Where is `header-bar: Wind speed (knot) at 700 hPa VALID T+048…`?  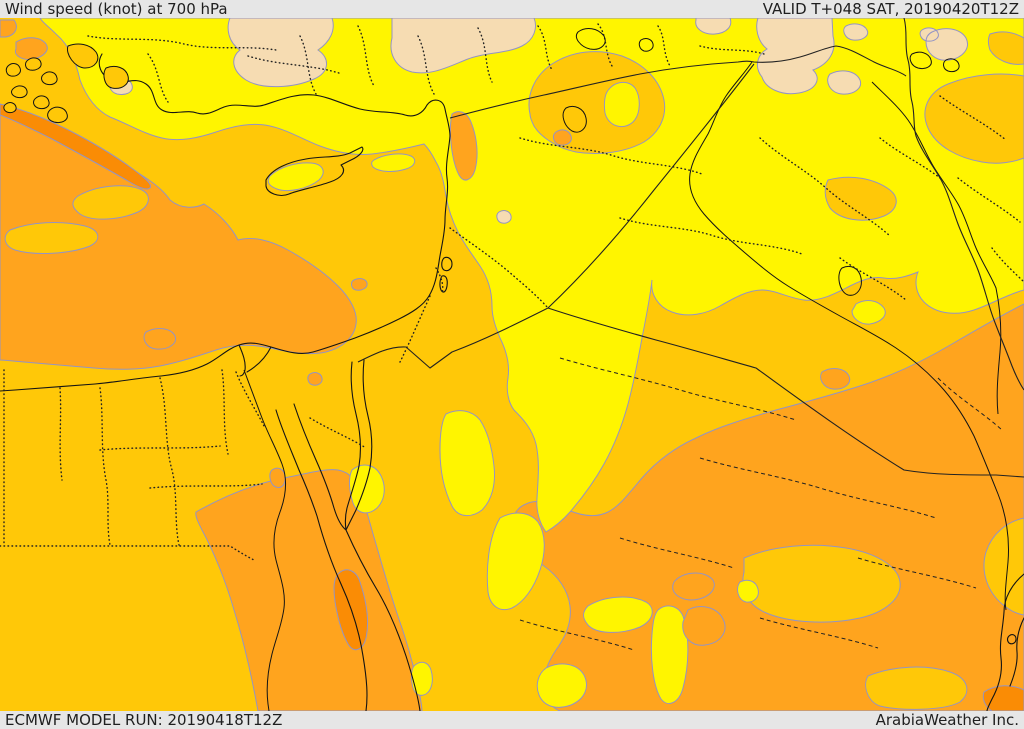
header-bar: Wind speed (knot) at 700 hPa VALID T+048… is located at coordinates (512, 9).